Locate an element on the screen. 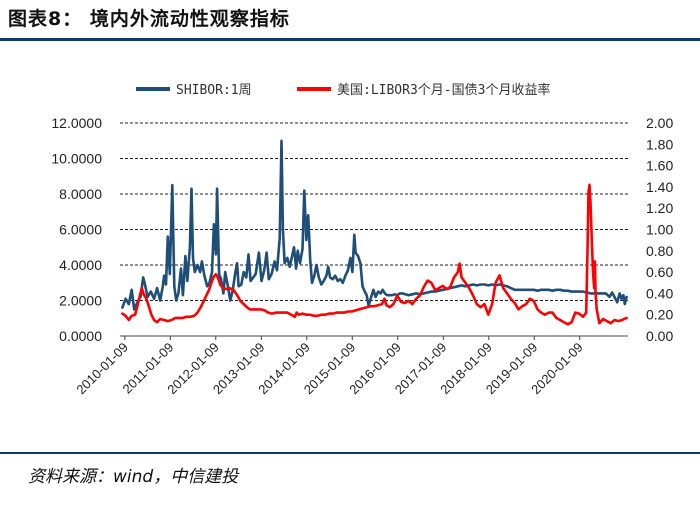  left-tick-label: 10.0000 is located at coordinates (76, 159).